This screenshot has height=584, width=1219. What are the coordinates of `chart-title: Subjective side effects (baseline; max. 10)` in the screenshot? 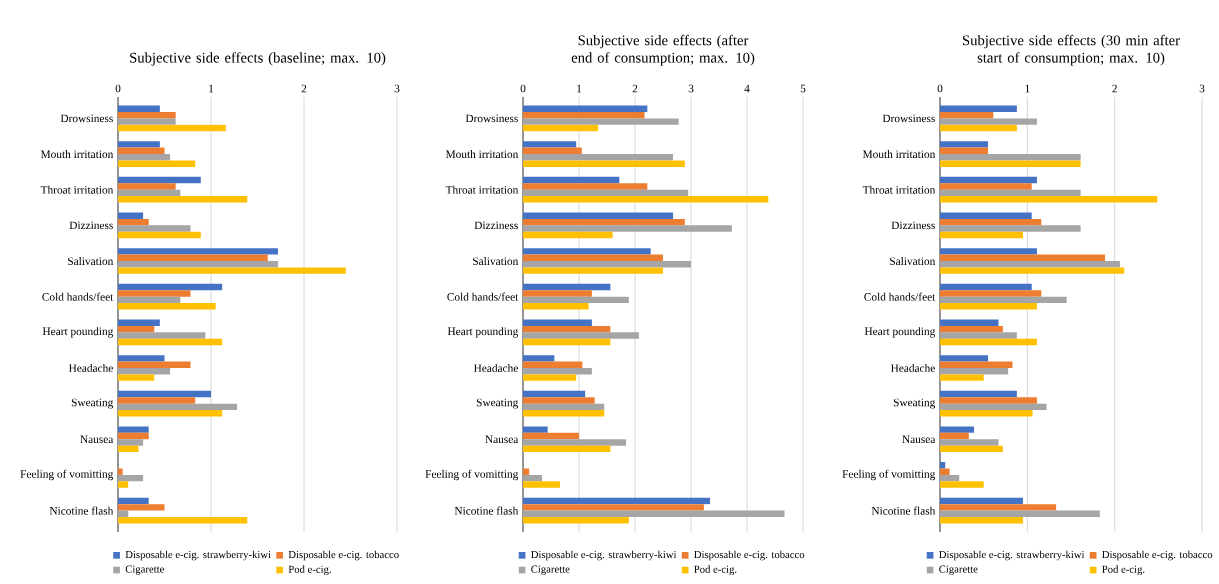 It's located at (258, 59).